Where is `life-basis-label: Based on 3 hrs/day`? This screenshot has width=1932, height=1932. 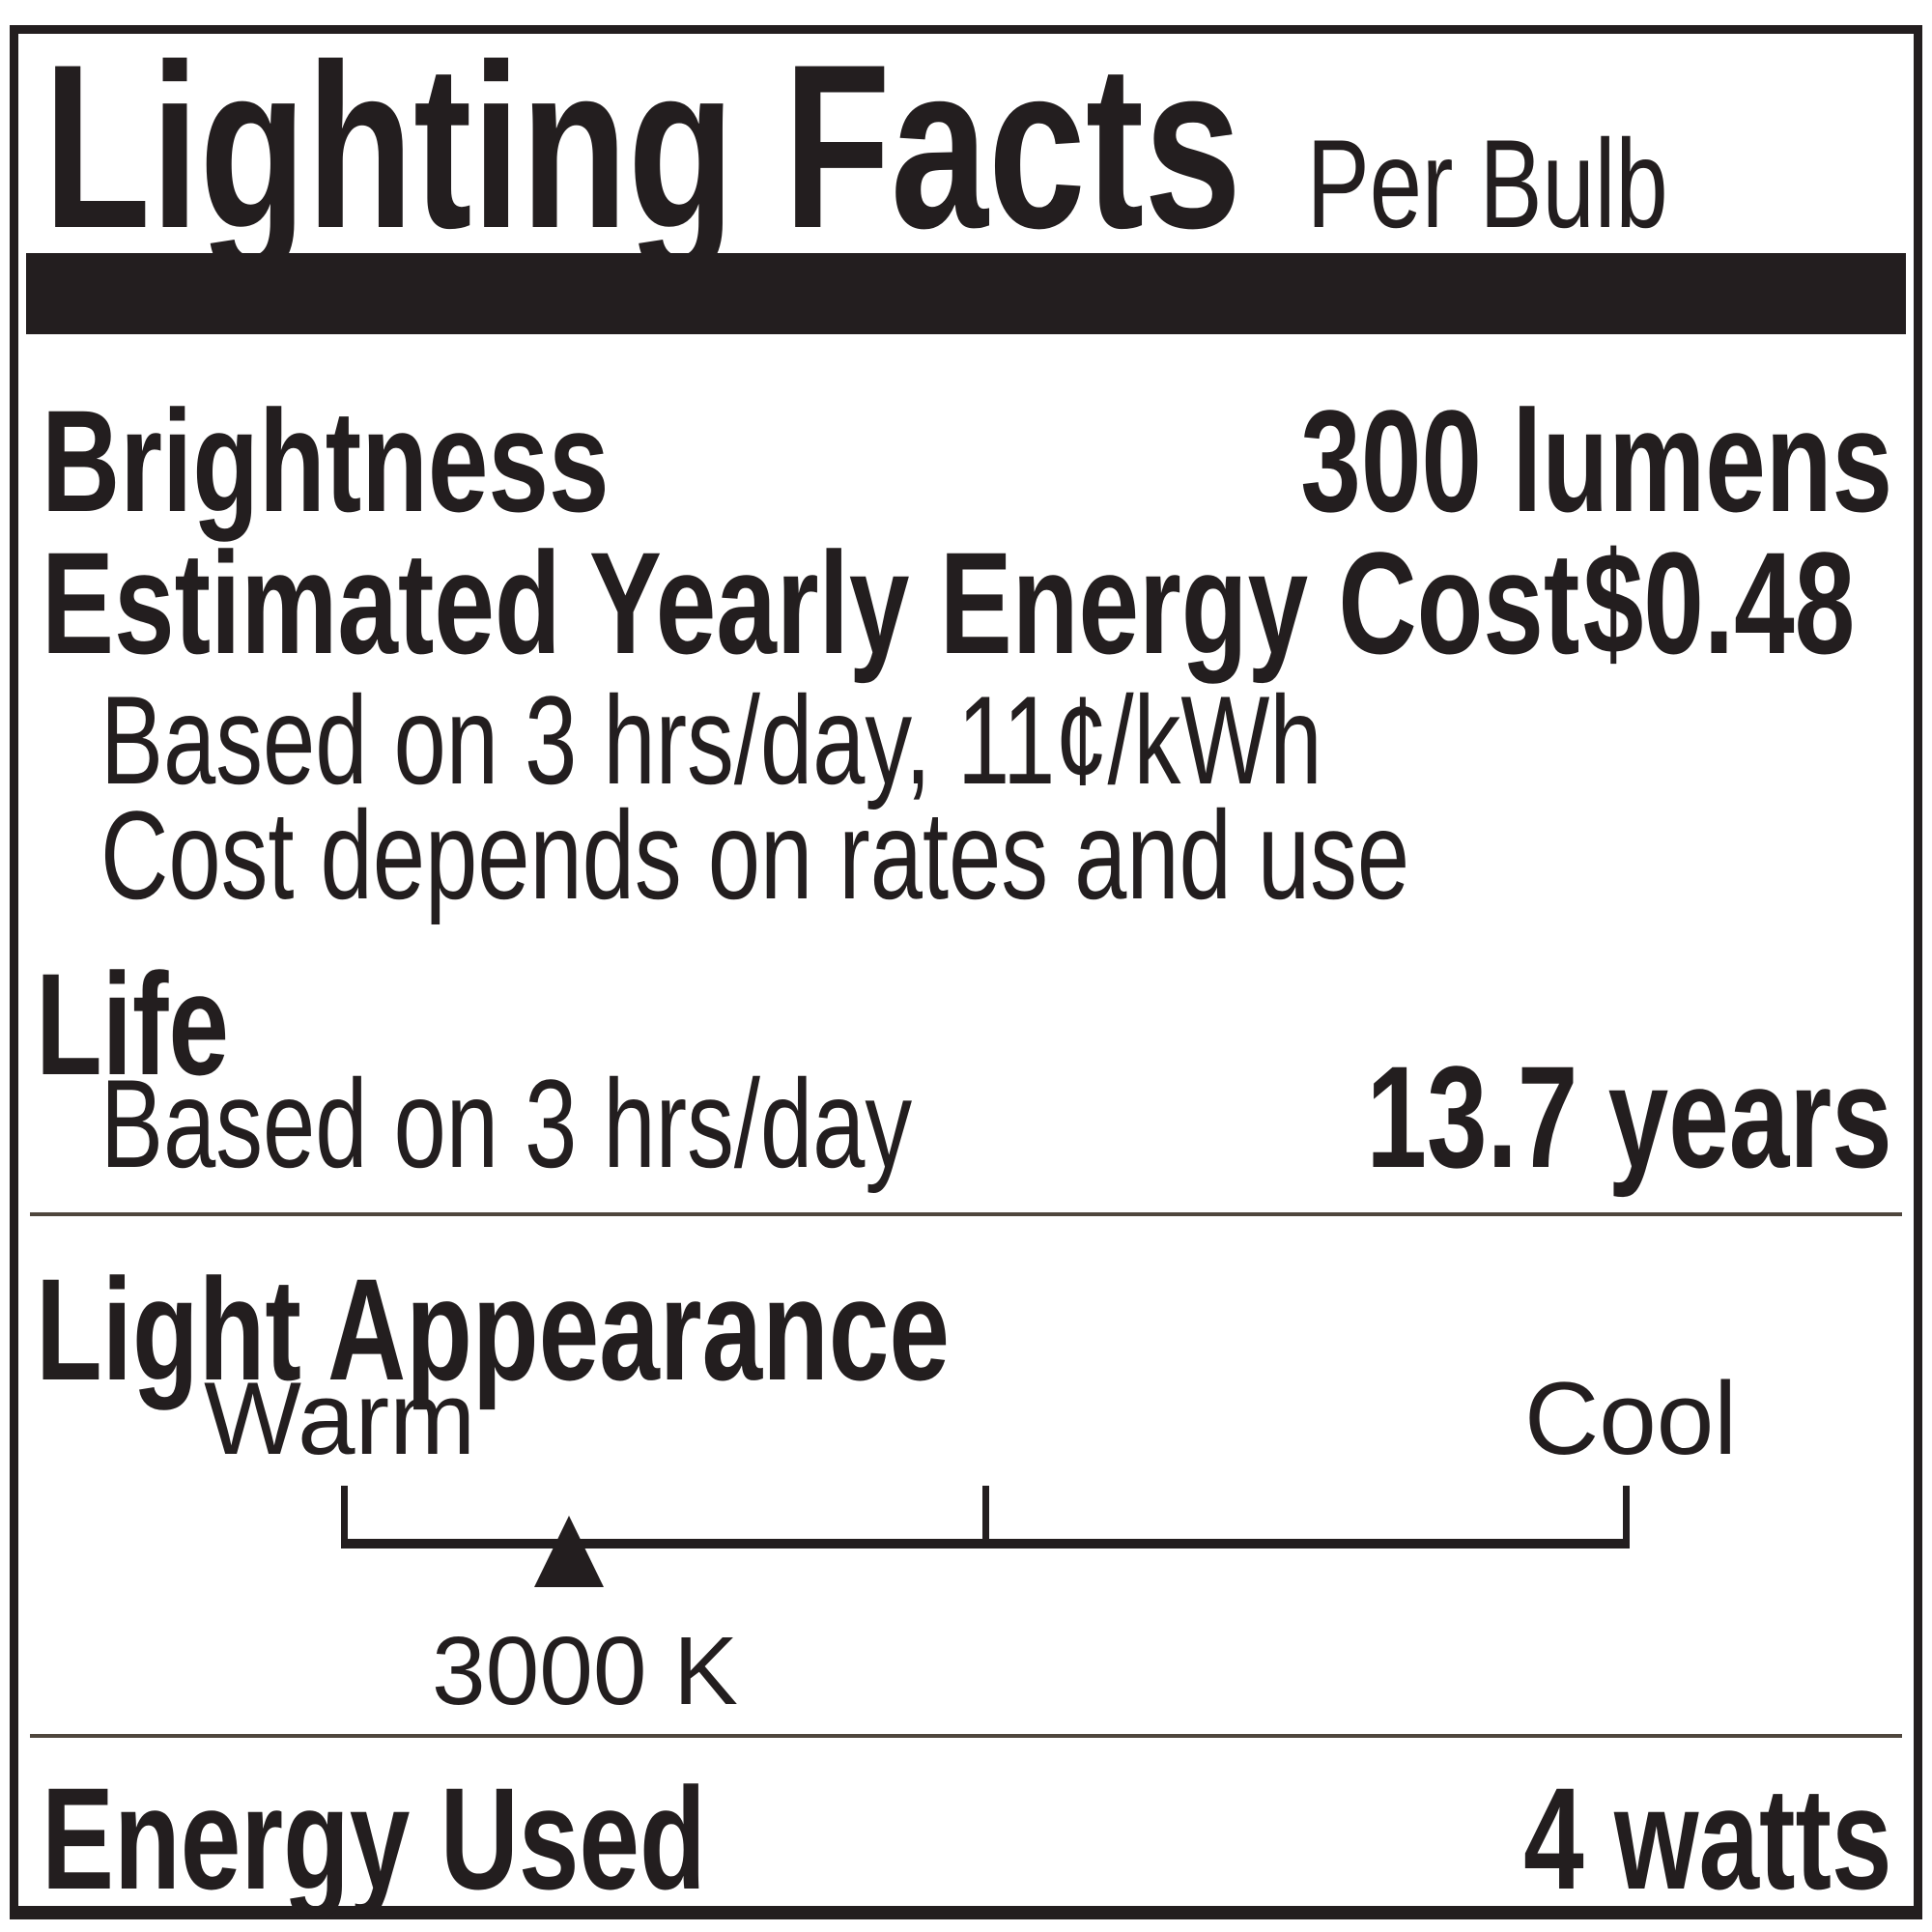
life-basis-label: Based on 3 hrs/day is located at coordinates (506, 1123).